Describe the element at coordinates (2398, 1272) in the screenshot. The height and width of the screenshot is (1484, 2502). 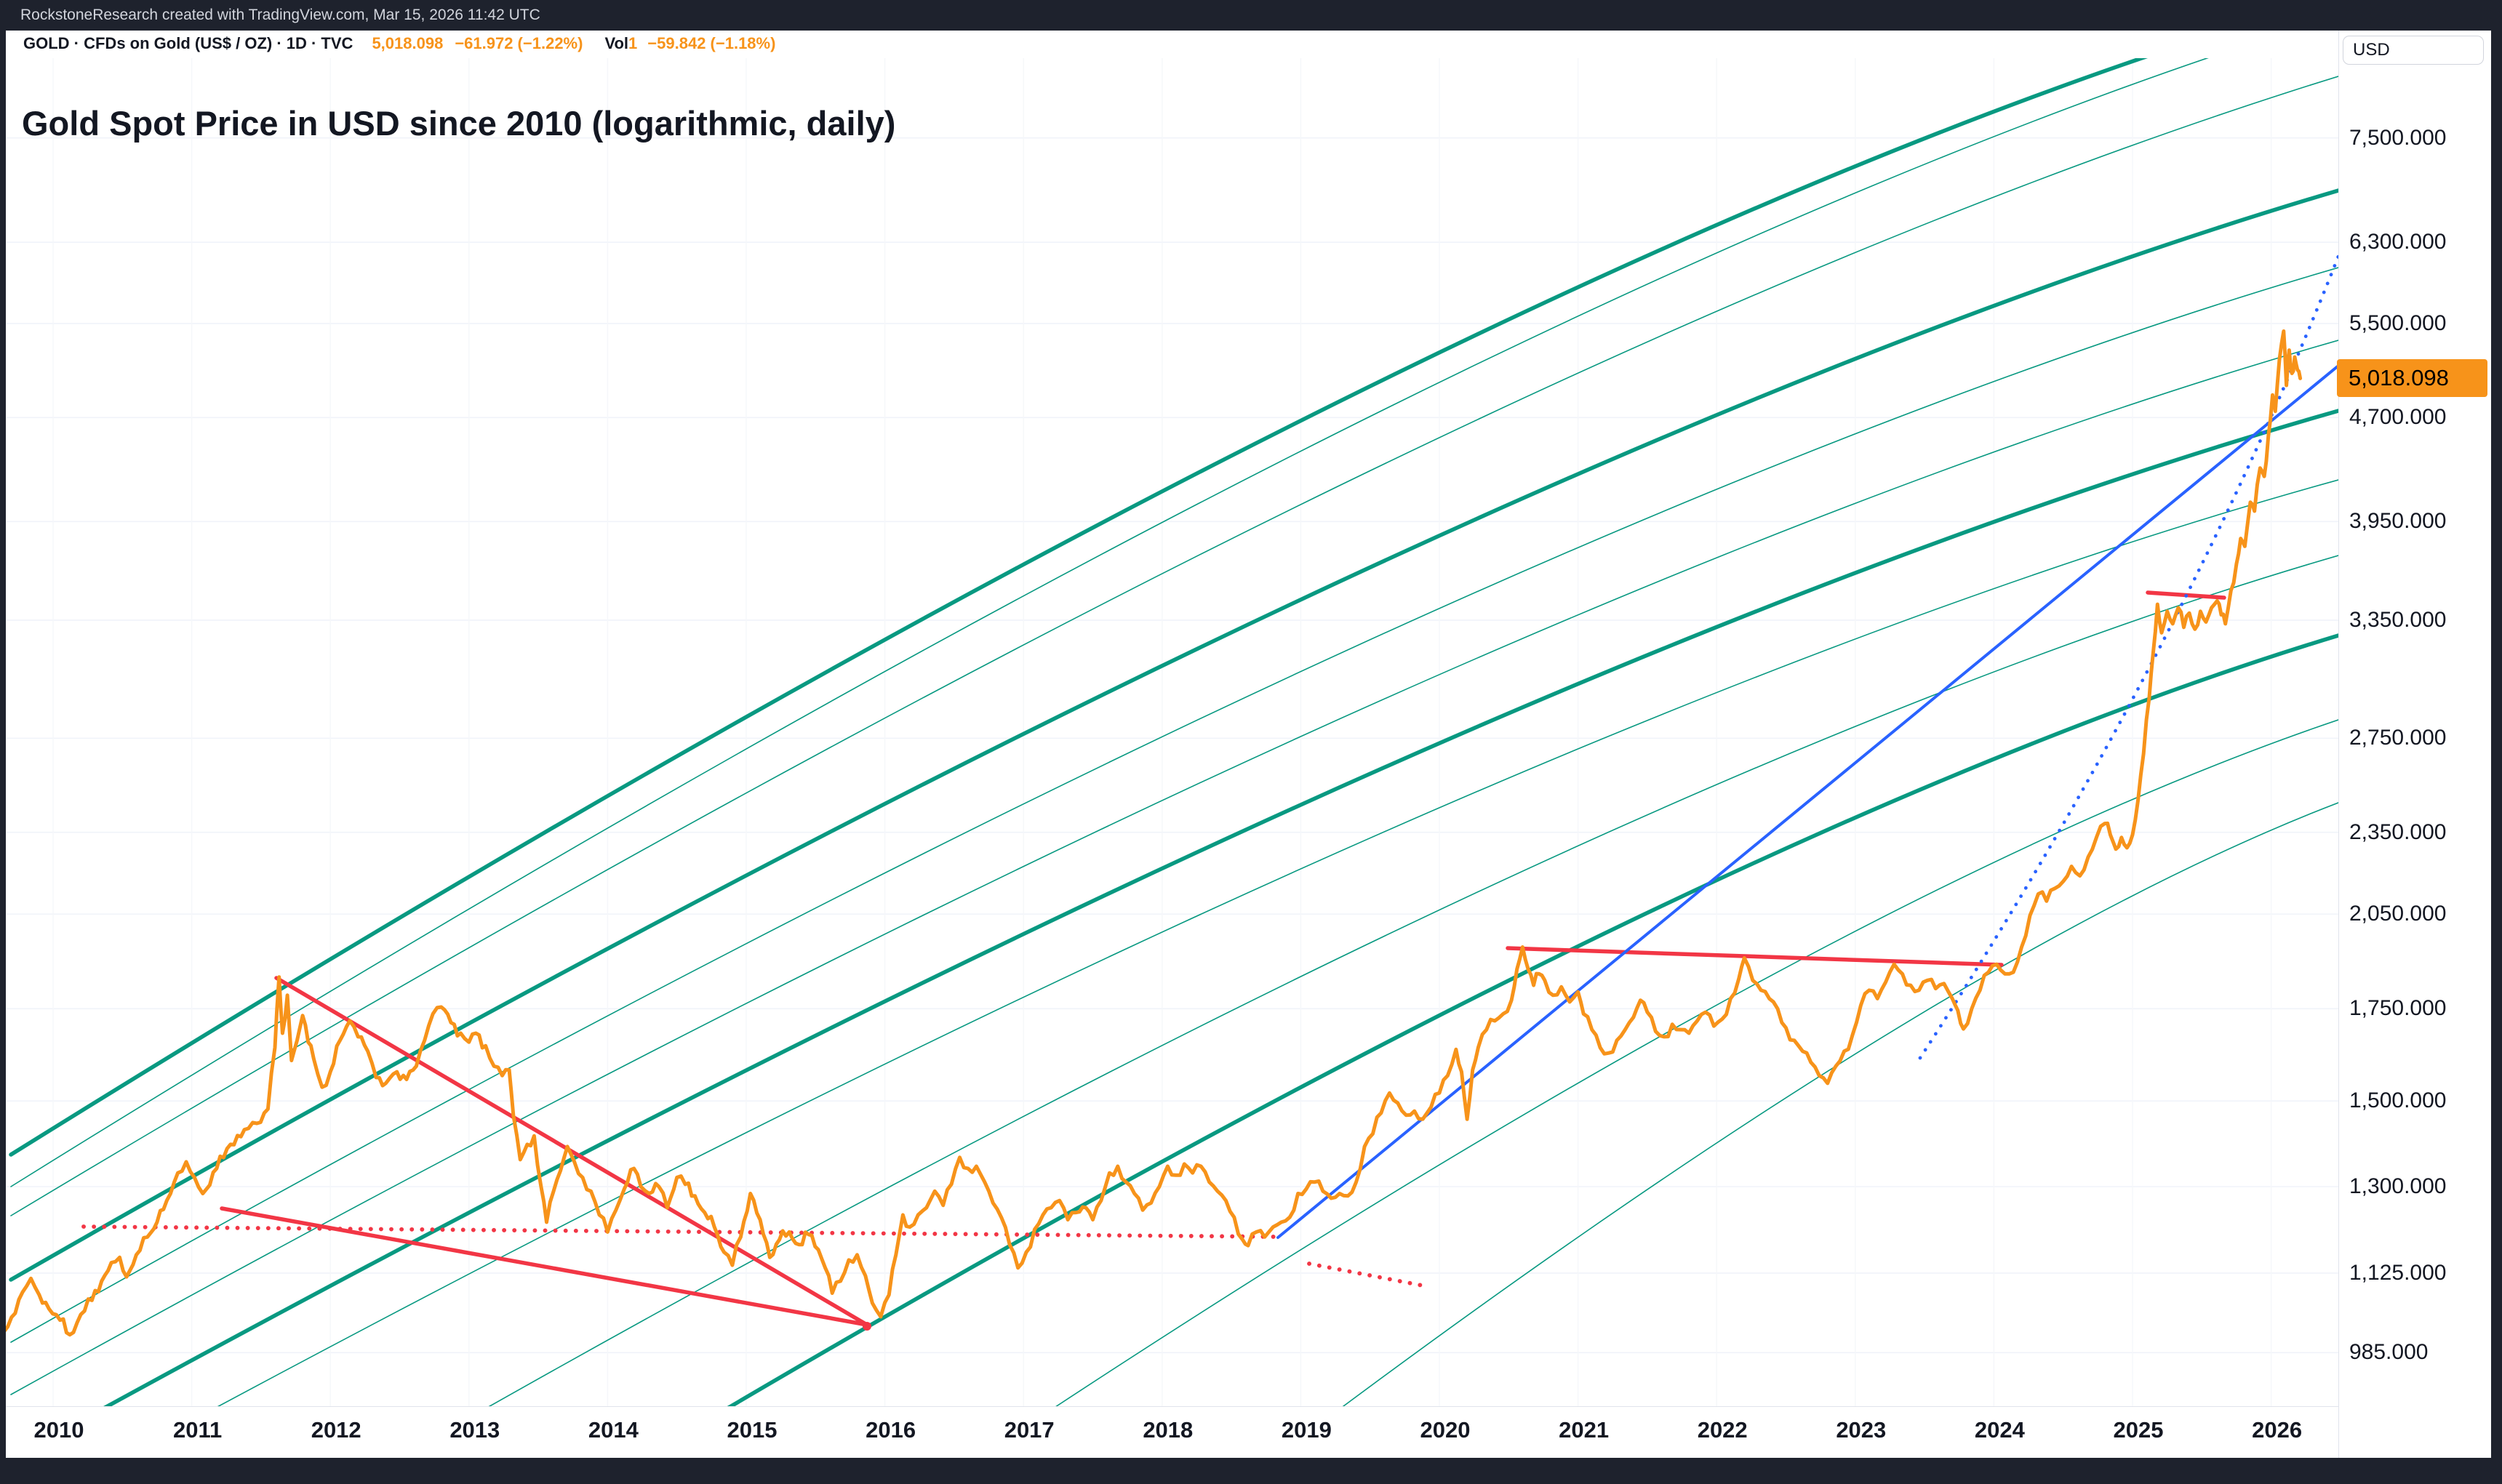
I see `price-tick-label: 1,125.000` at that location.